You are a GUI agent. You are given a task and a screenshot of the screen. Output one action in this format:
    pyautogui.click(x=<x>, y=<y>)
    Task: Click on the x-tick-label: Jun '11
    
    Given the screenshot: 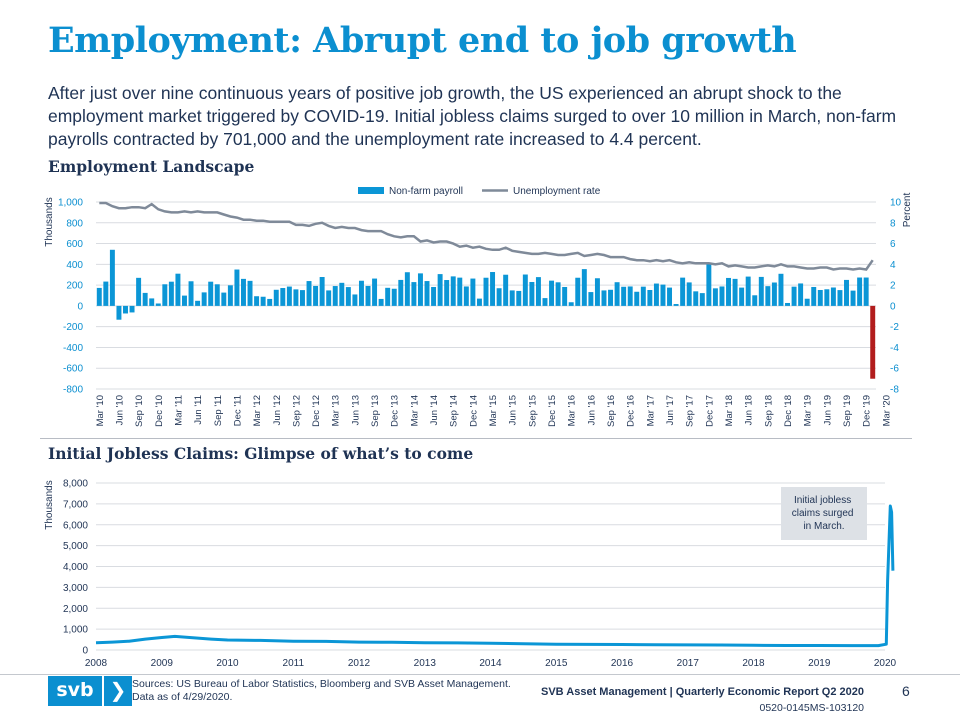 What is the action you would take?
    pyautogui.click(x=198, y=410)
    